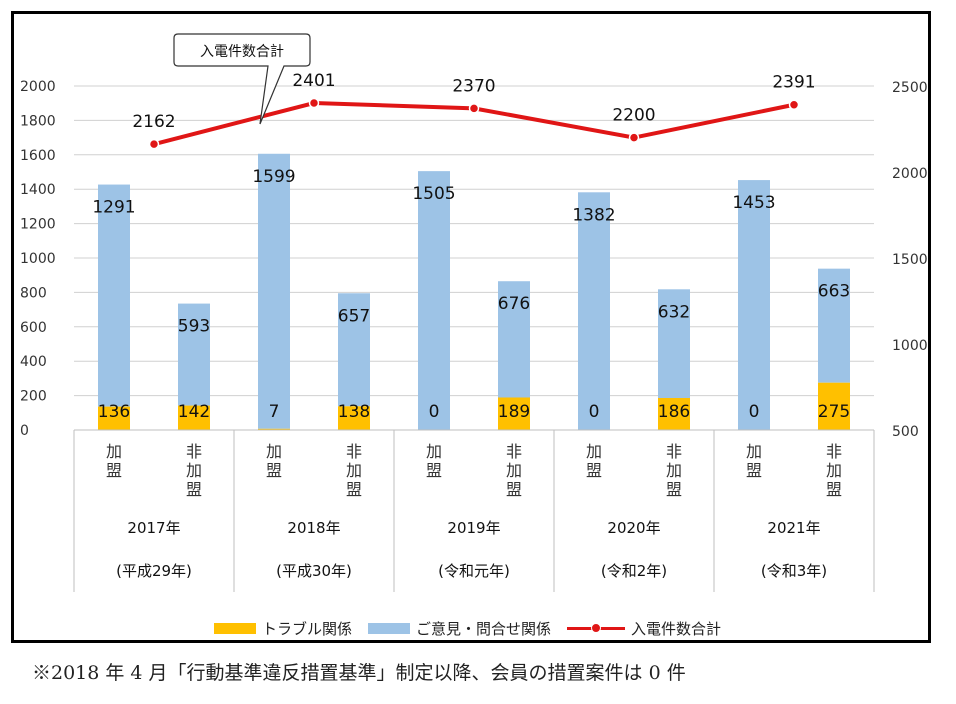 The height and width of the screenshot is (704, 956). I want to click on data-label-trouble: 189, so click(514, 412).